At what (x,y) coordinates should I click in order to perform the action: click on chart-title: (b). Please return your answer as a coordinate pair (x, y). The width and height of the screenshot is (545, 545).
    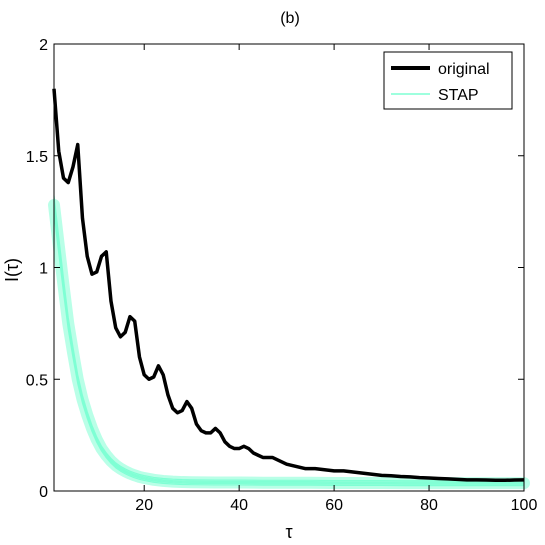
    Looking at the image, I should click on (290, 18).